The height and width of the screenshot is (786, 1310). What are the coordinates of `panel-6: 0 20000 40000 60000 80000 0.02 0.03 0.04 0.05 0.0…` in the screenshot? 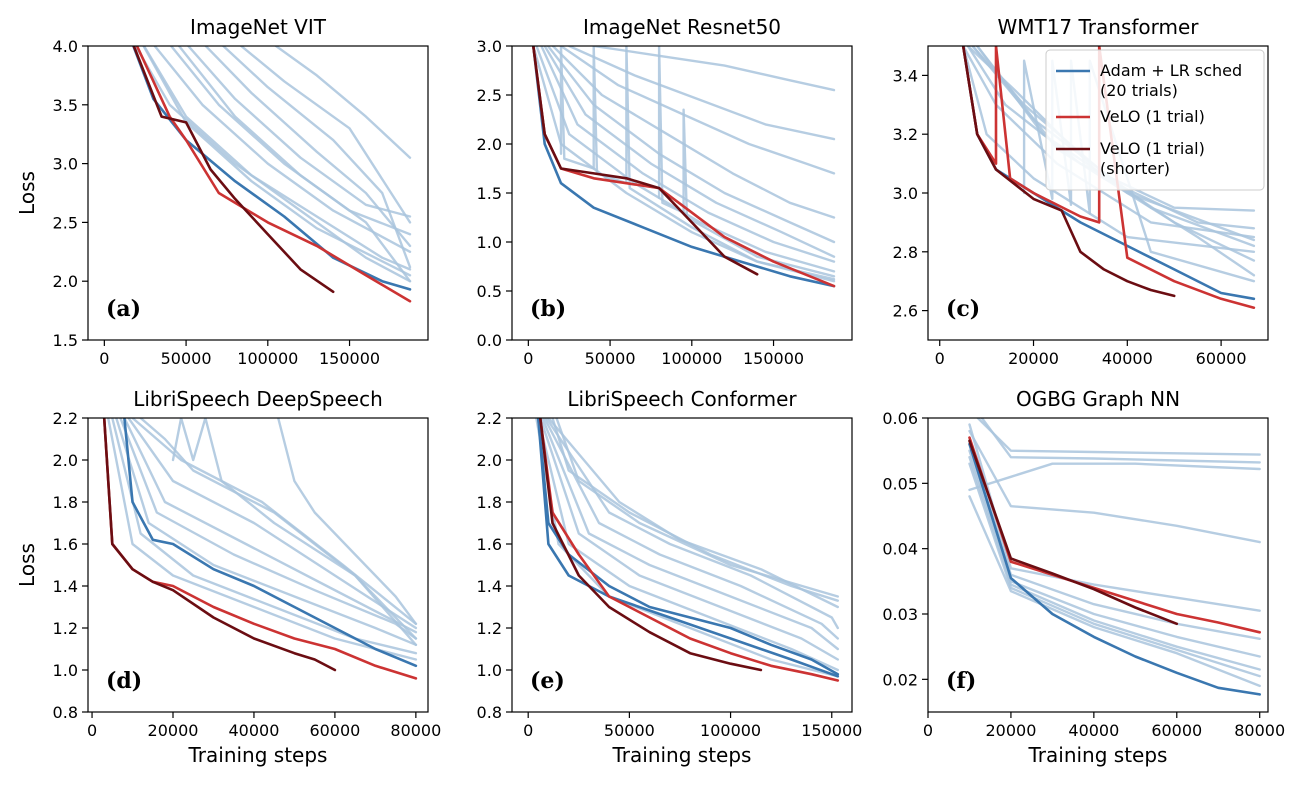 It's located at (1083, 577).